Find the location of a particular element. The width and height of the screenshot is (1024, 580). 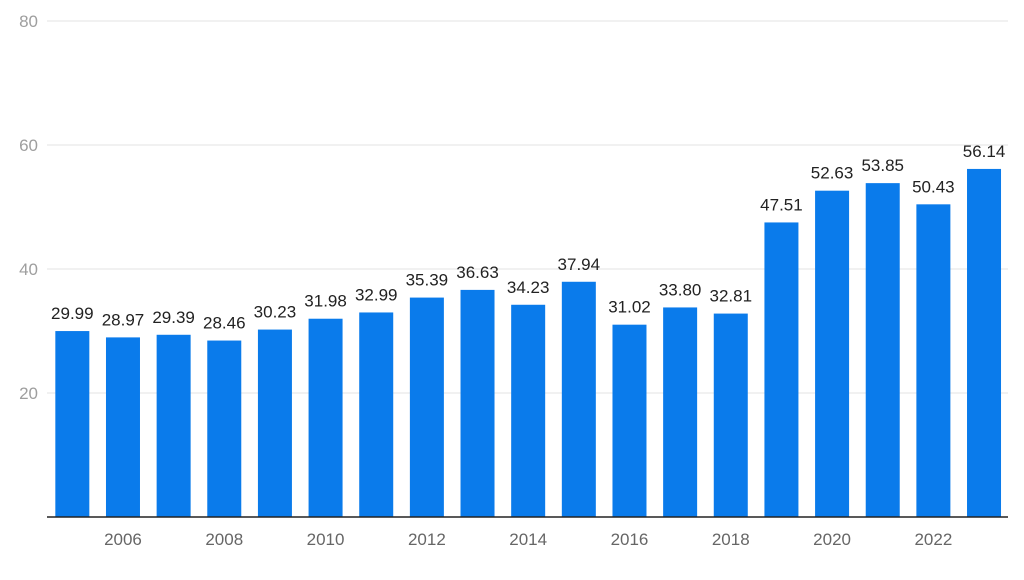

data-label-2021: 53.85 is located at coordinates (882, 165).